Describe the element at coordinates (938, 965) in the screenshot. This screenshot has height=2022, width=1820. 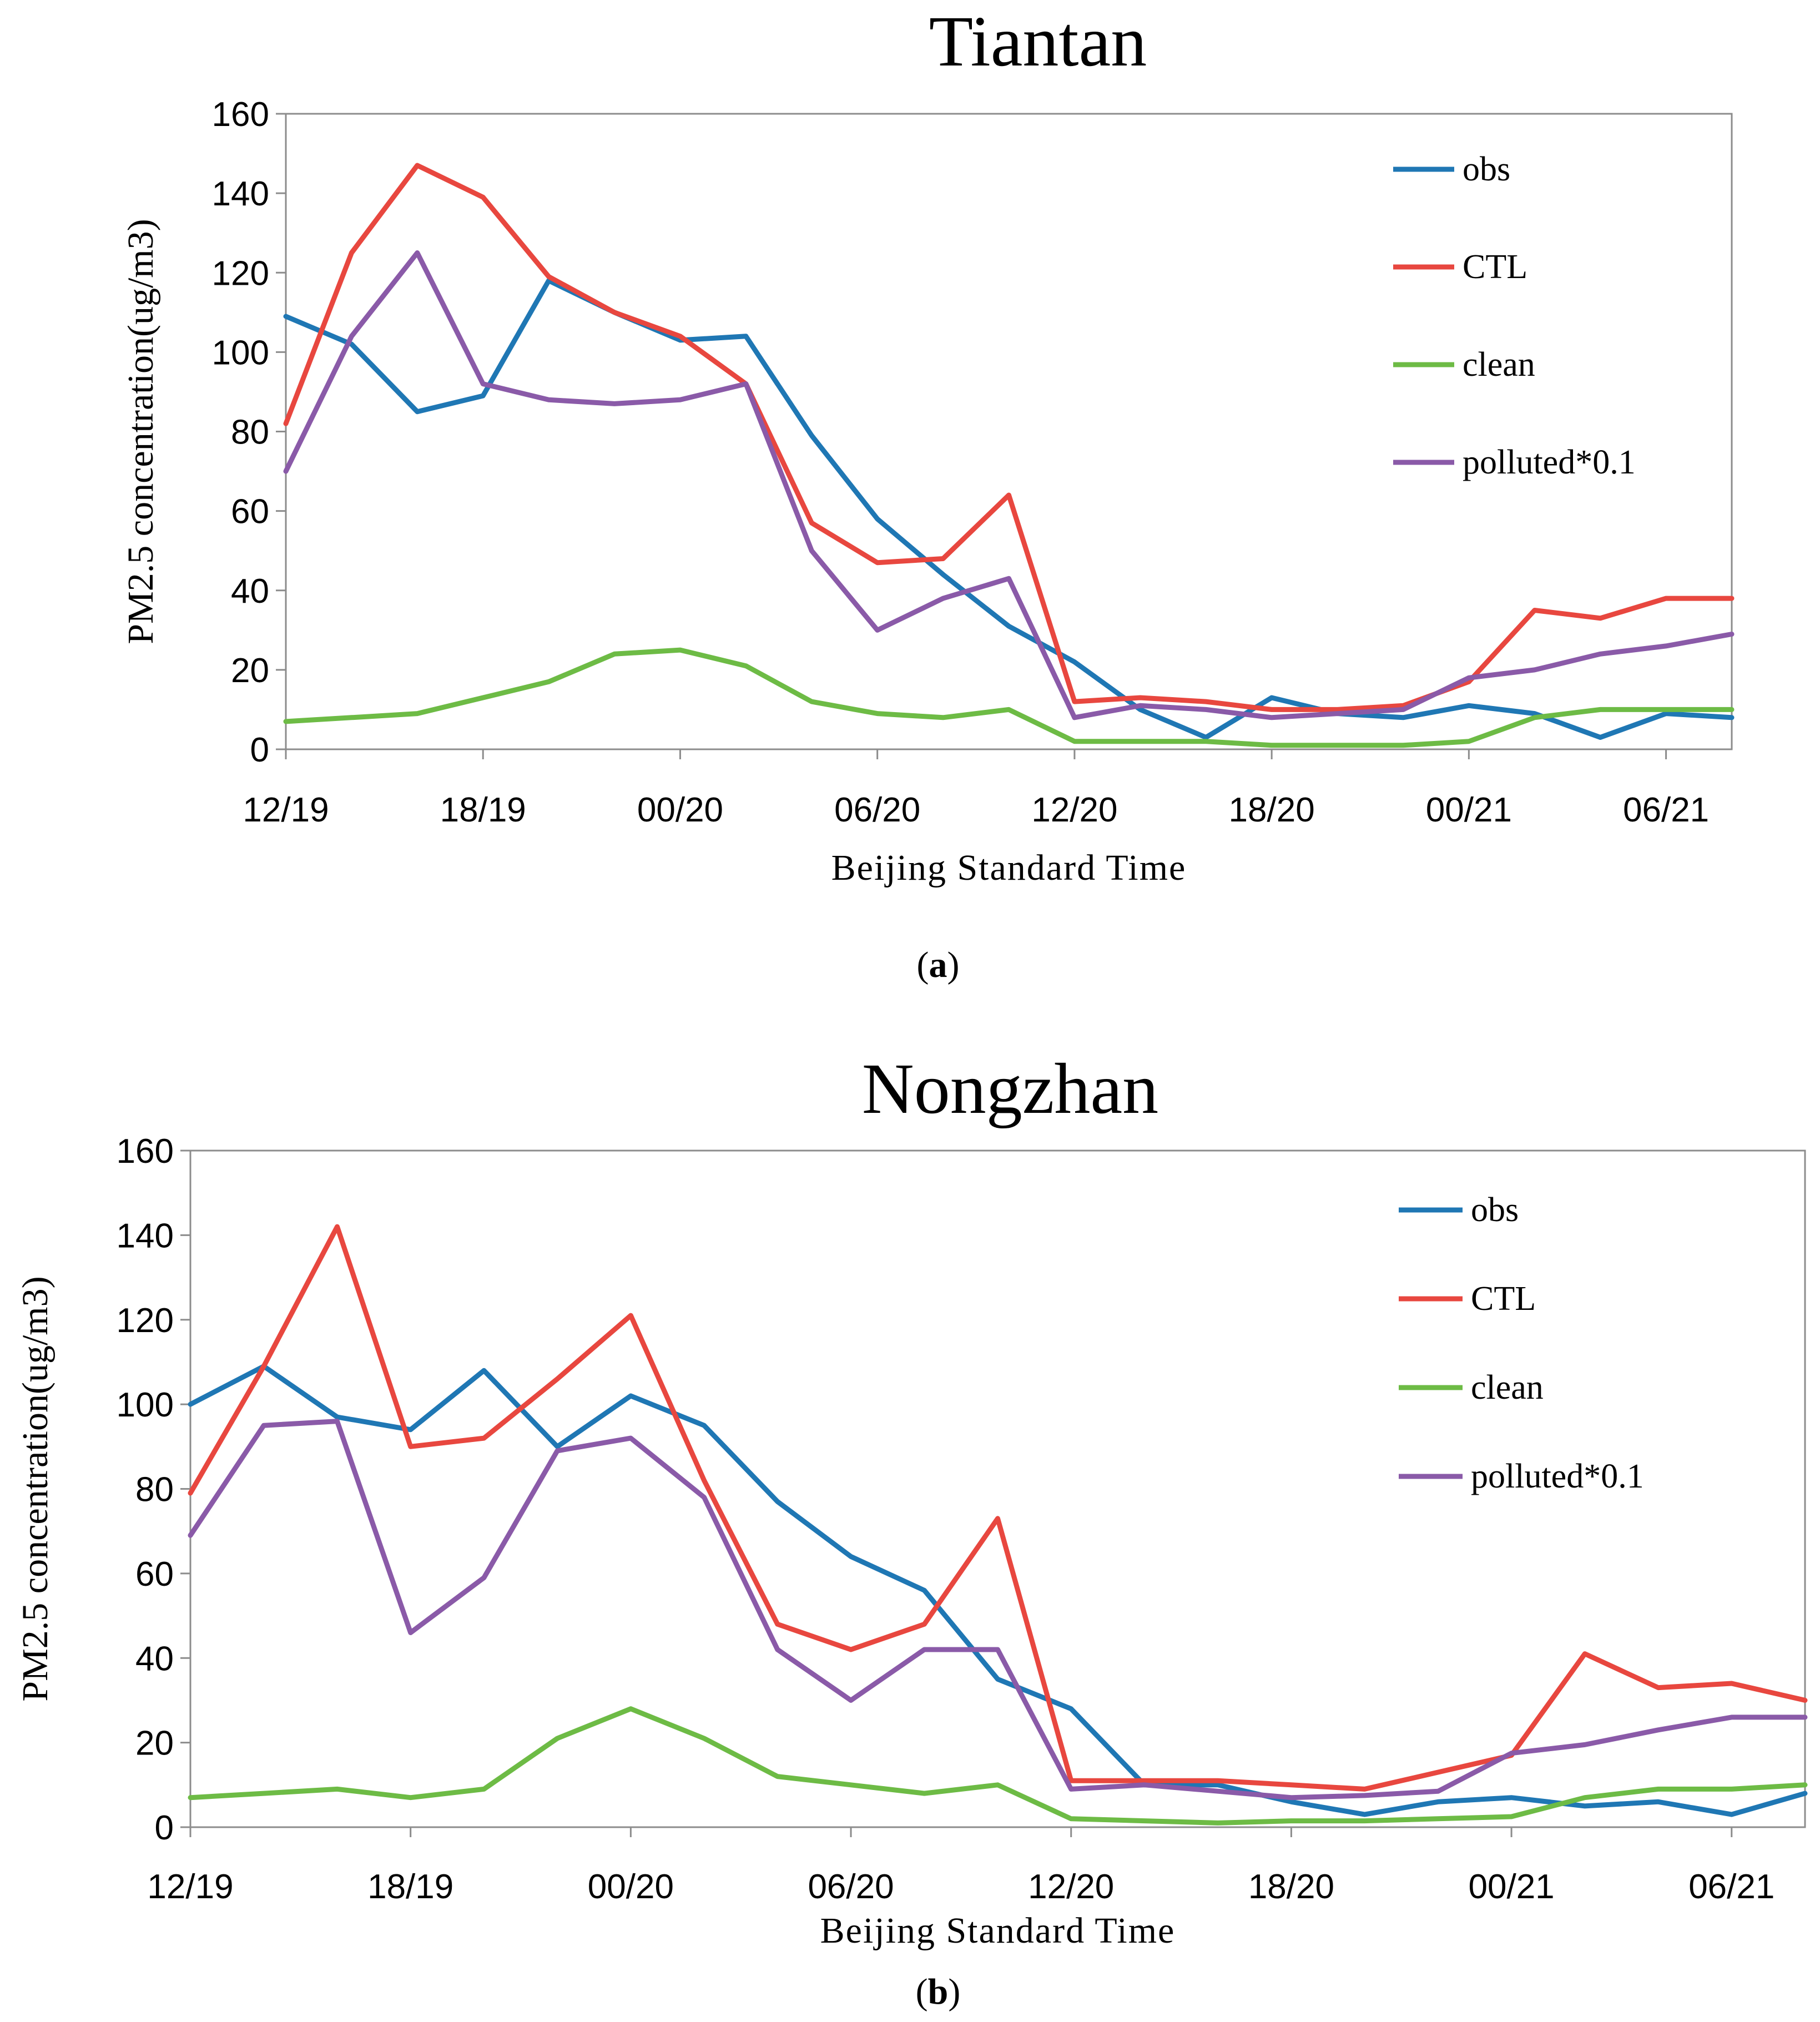
I see `figure-caption: (a)` at that location.